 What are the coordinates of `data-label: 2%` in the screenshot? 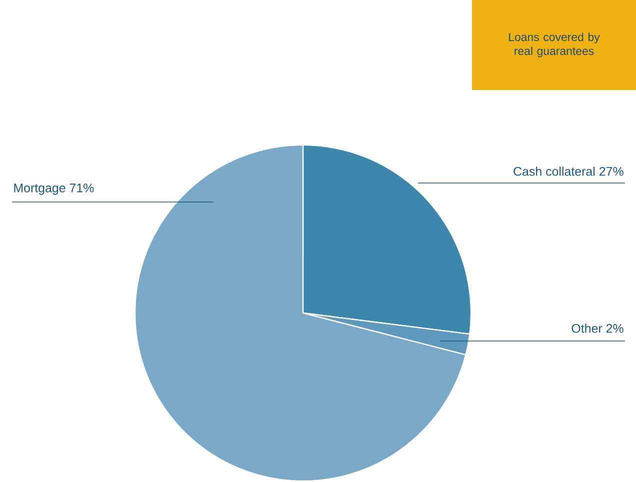 It's located at (615, 328).